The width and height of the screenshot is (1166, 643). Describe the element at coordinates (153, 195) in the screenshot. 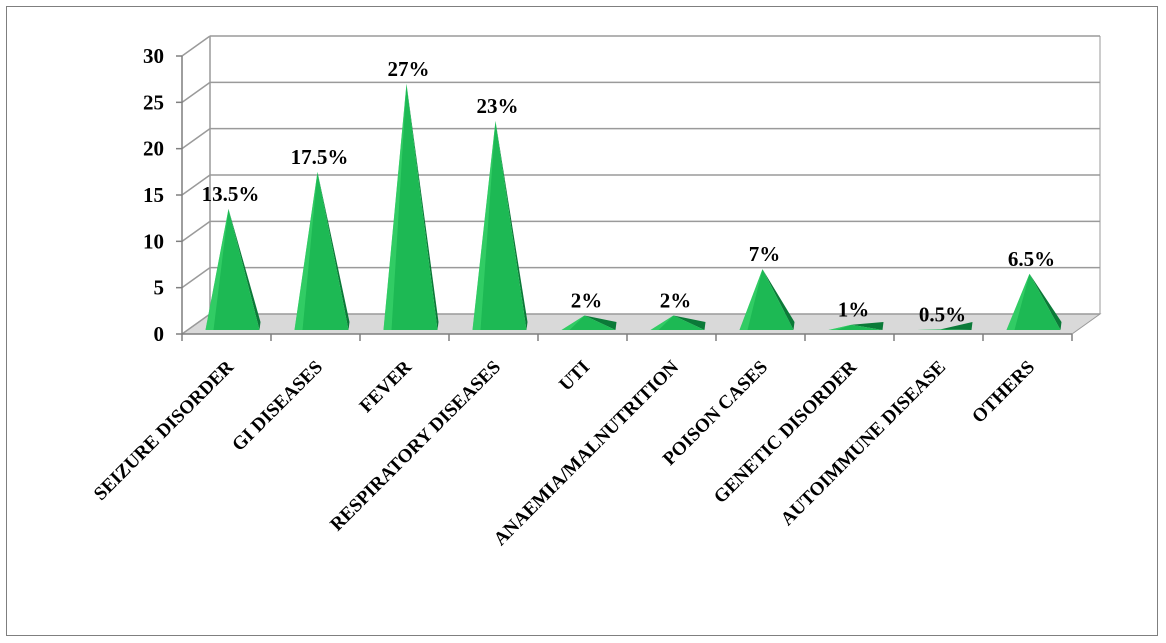

I see `y-tick-label: 15` at that location.